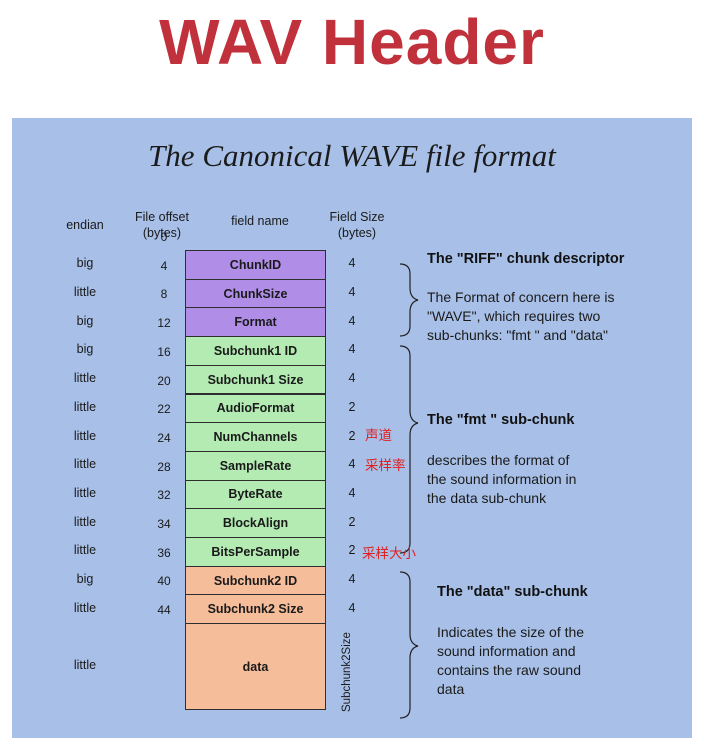 This screenshot has height=751, width=704. I want to click on data-brace, so click(409, 645).